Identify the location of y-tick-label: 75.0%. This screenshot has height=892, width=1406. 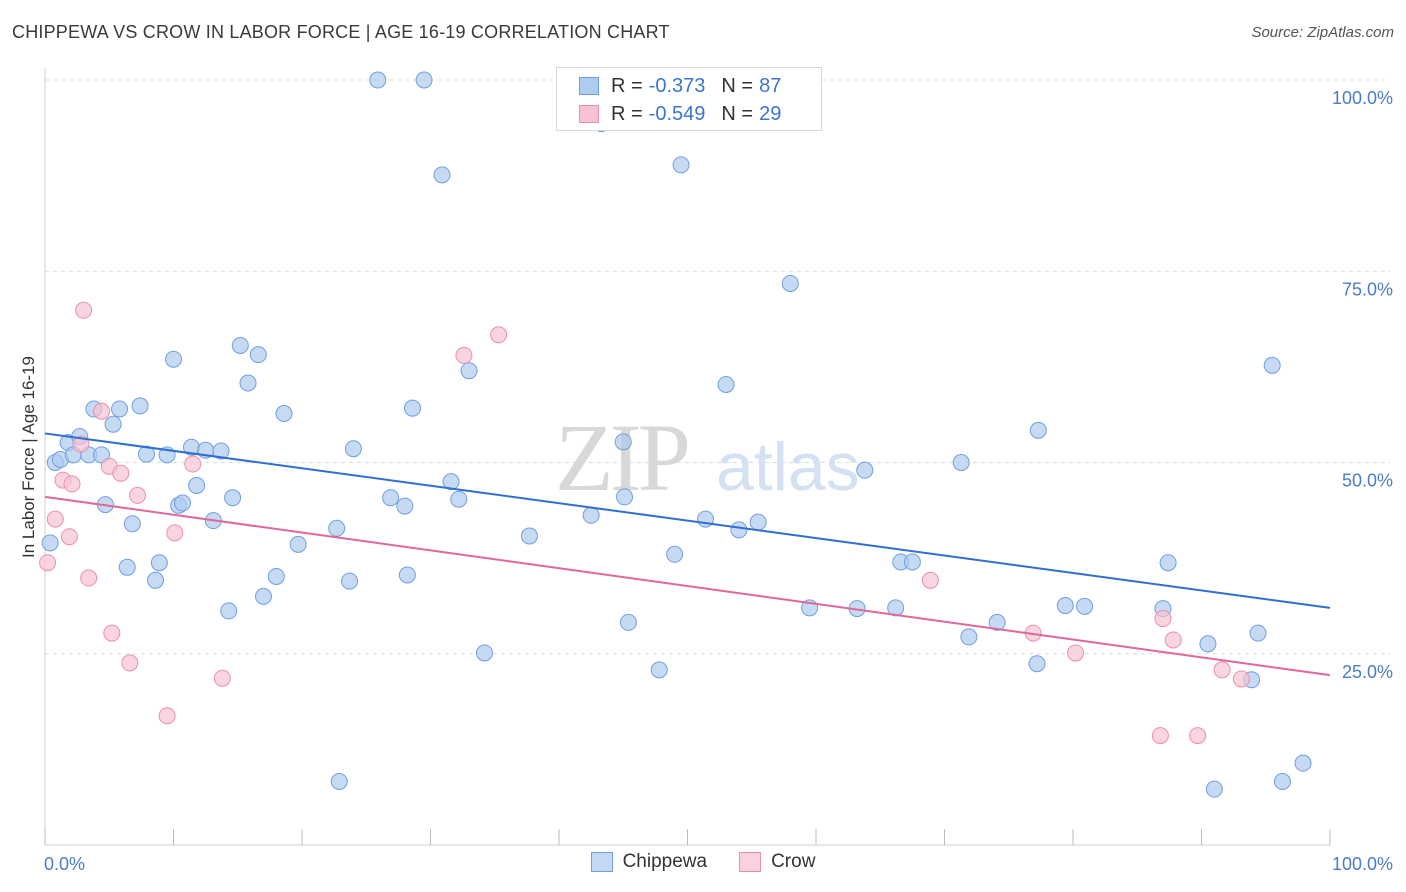
(1367, 289).